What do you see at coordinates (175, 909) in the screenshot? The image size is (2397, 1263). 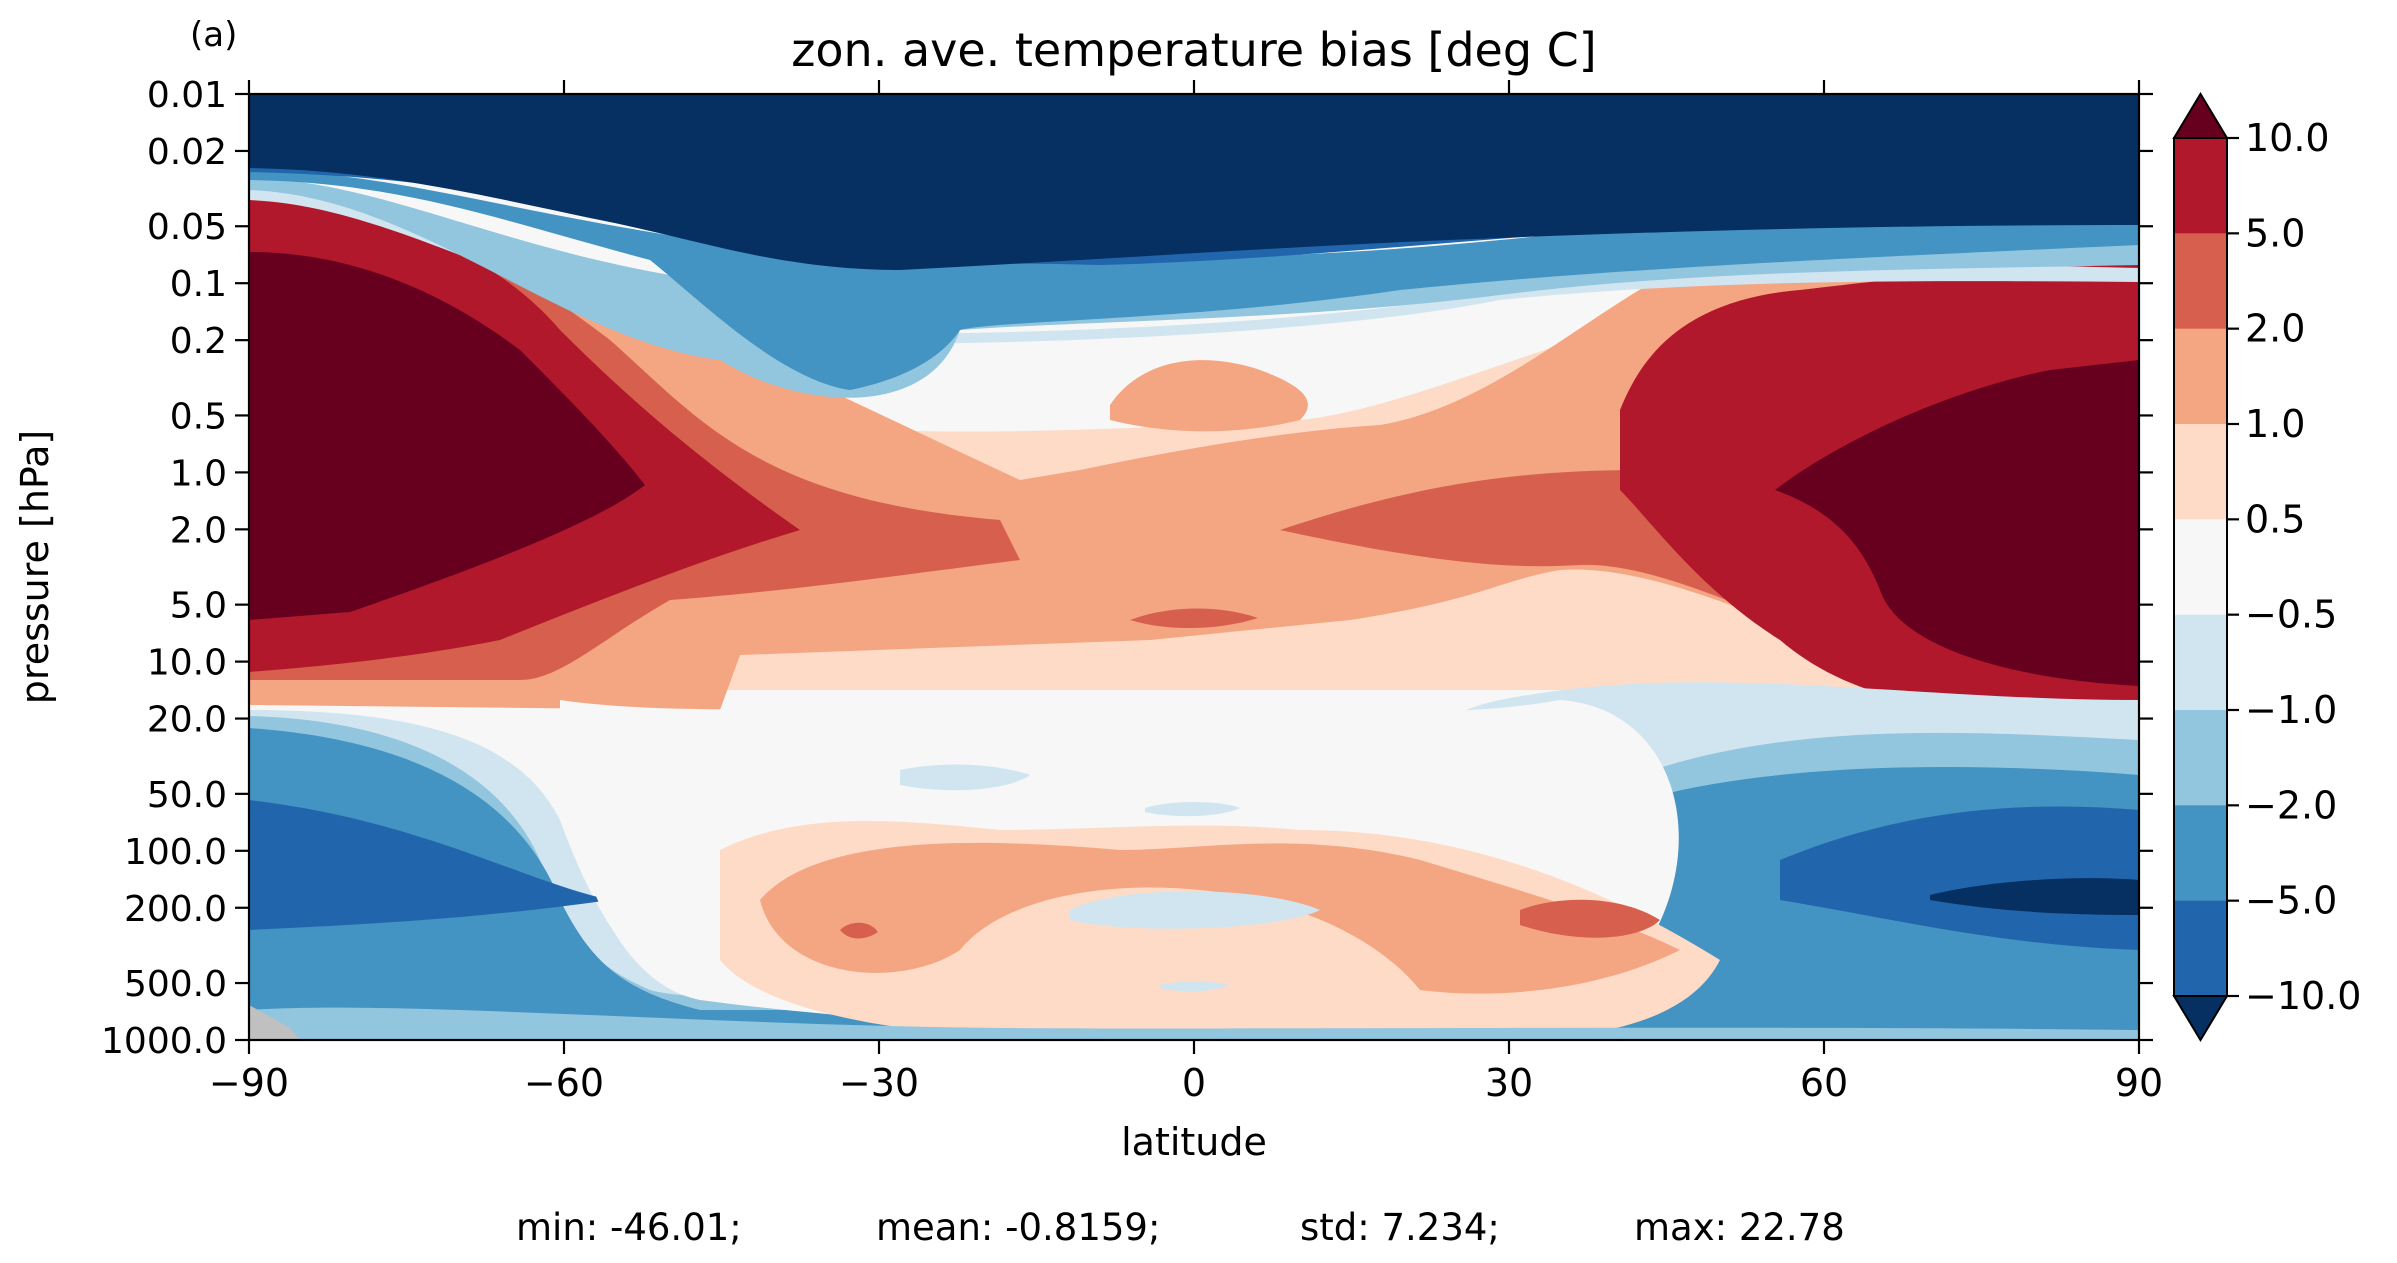 I see `y-tick-label: 200.0` at bounding box center [175, 909].